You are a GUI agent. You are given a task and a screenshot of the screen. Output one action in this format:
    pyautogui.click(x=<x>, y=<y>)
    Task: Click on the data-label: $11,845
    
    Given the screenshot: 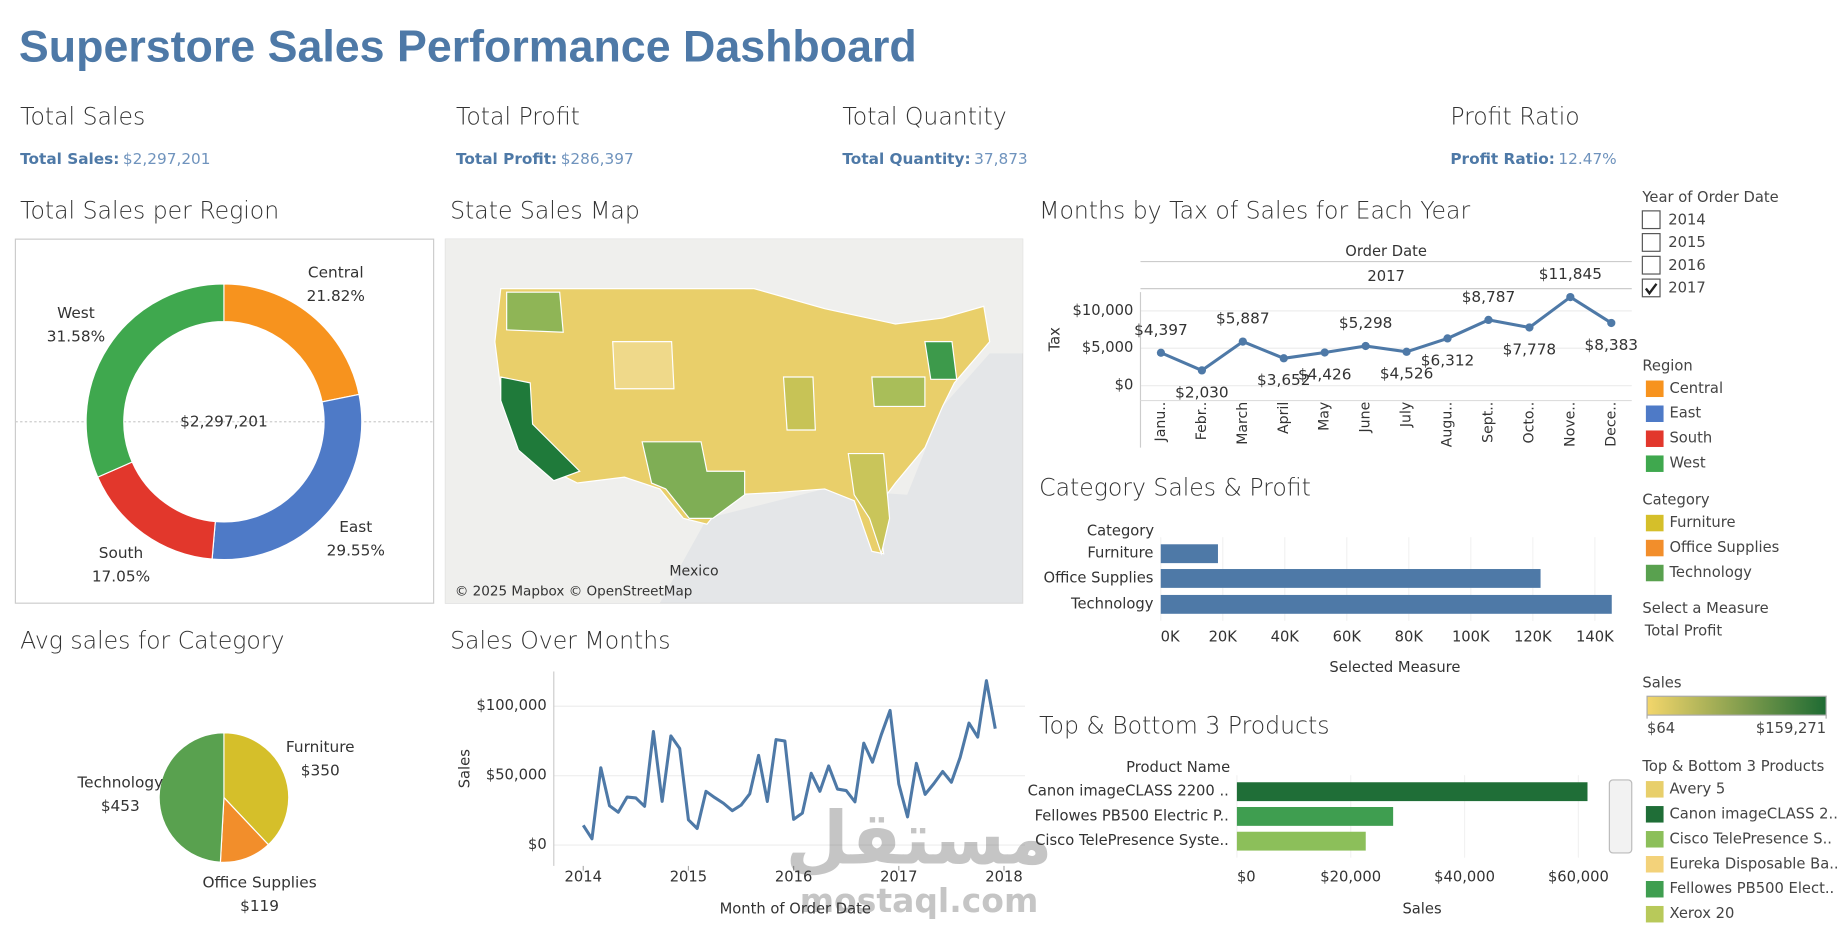 What is the action you would take?
    pyautogui.click(x=1570, y=274)
    